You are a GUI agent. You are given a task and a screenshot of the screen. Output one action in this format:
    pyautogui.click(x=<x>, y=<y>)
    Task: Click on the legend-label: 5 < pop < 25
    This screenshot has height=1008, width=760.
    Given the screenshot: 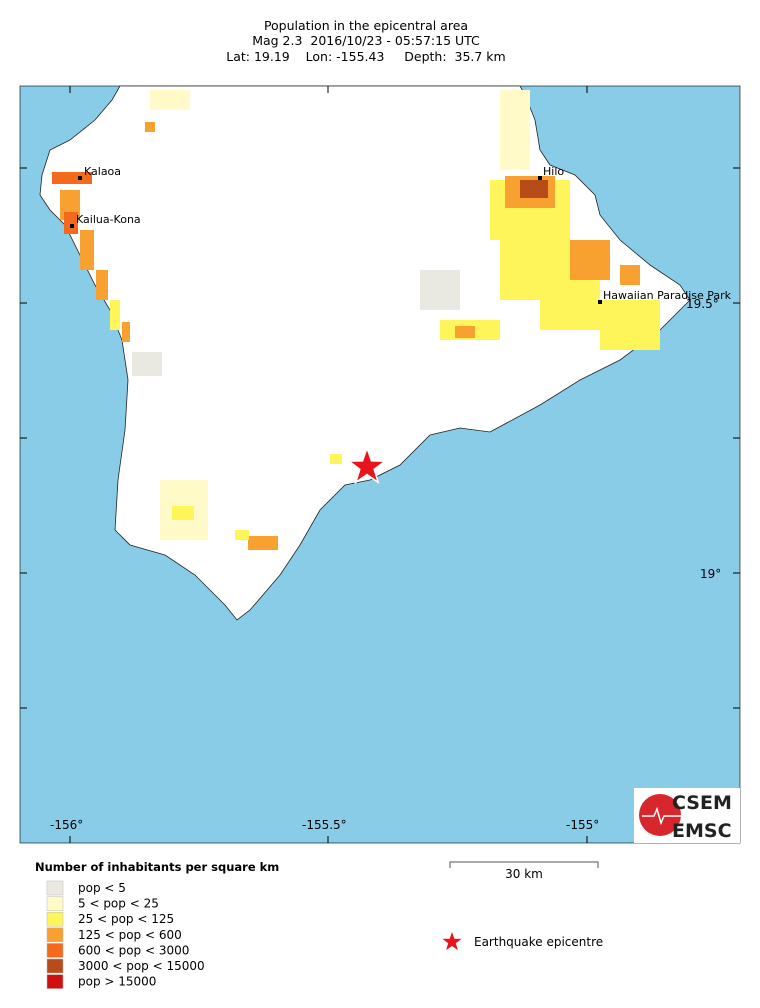 What is the action you would take?
    pyautogui.click(x=118, y=904)
    